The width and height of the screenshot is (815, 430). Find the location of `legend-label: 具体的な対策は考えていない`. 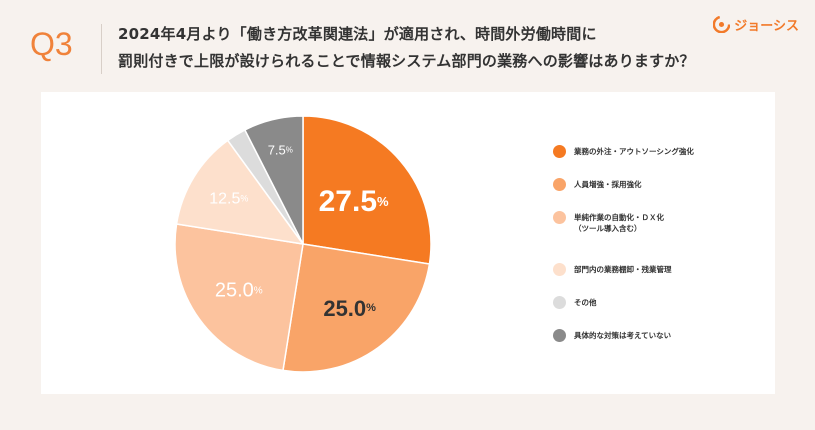

legend-label: 具体的な対策は考えていない is located at coordinates (623, 335).